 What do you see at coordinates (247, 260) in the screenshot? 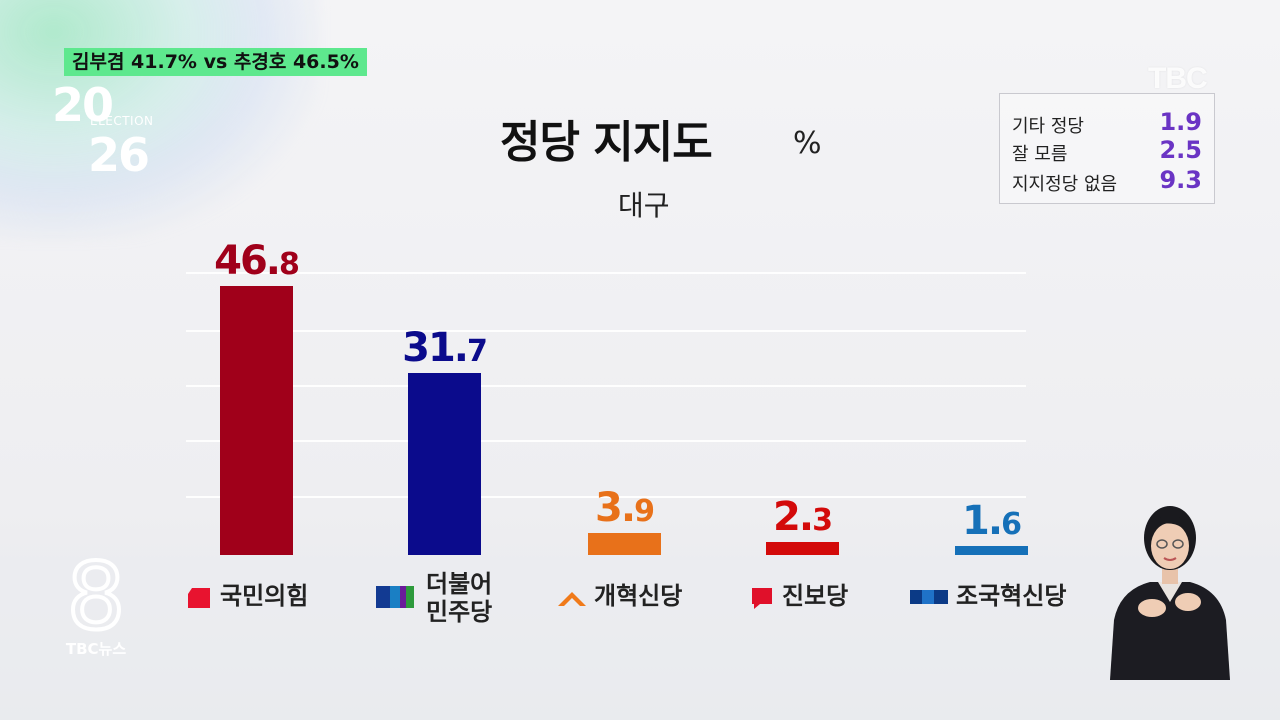
I see `bar-value-integer: 46.` at bounding box center [247, 260].